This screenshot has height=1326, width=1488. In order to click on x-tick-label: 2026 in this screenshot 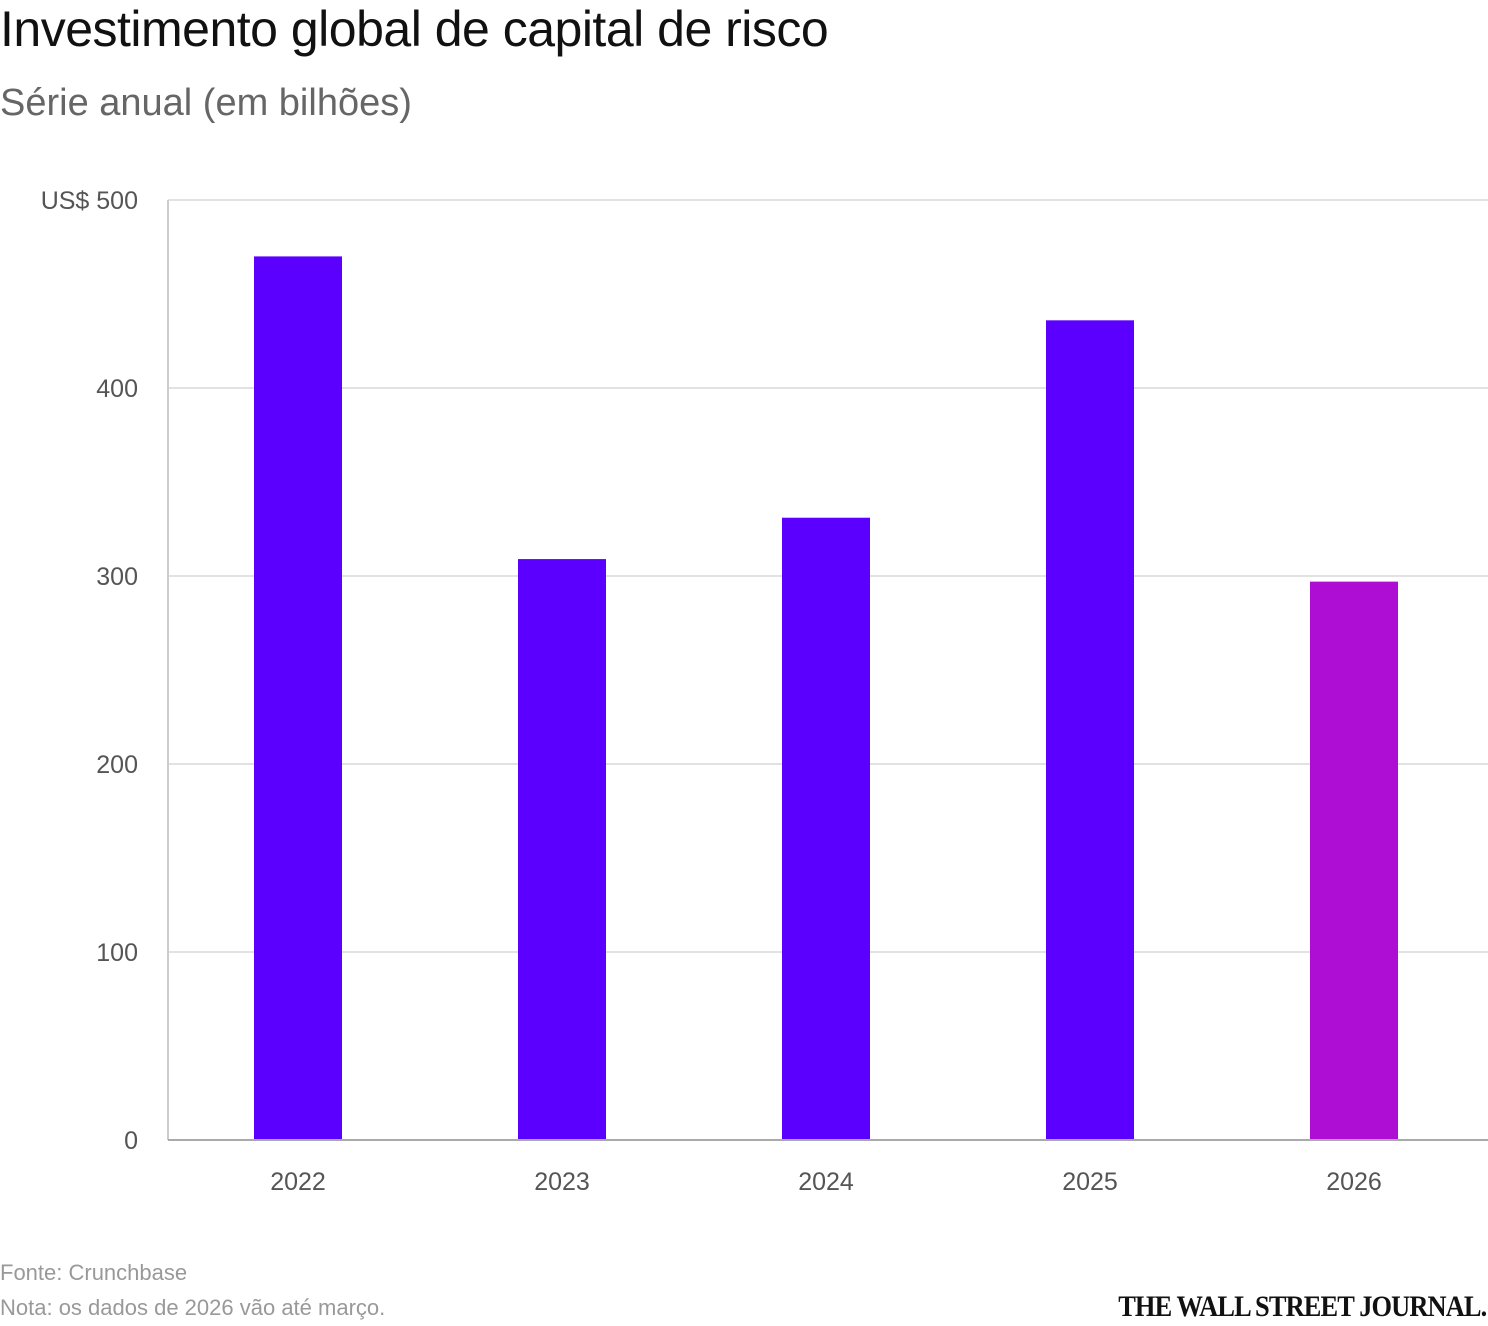, I will do `click(1354, 1182)`.